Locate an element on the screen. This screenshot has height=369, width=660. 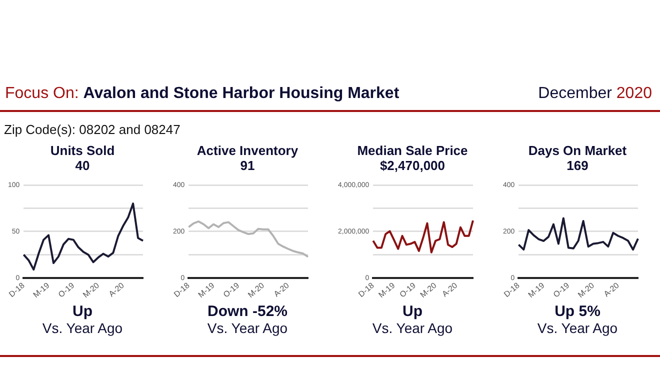
chart-title: Median Sale Price is located at coordinates (412, 150).